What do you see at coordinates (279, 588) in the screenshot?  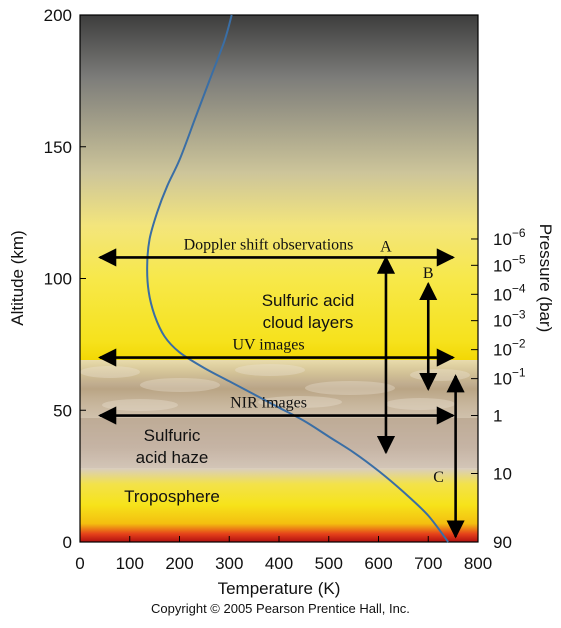 I see `x-axis-title: Temperature (K)` at bounding box center [279, 588].